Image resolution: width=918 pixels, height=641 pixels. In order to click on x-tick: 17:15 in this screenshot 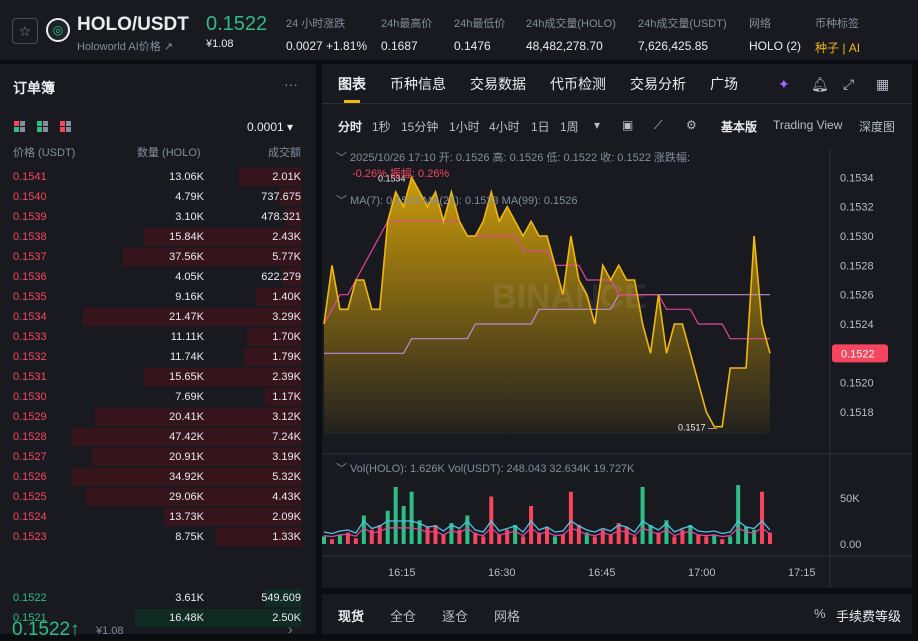, I will do `click(802, 573)`.